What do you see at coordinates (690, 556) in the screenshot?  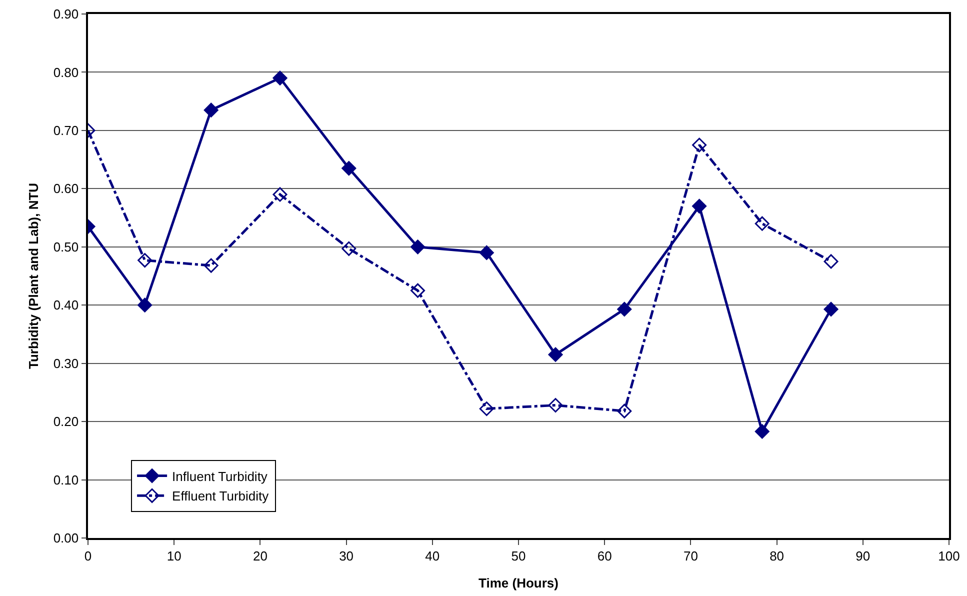 I see `x-tick-label: 70` at bounding box center [690, 556].